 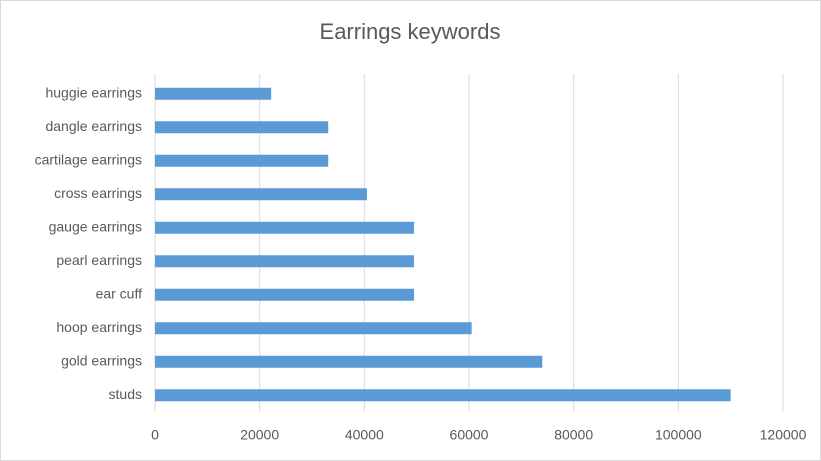 What do you see at coordinates (93, 92) in the screenshot?
I see `y-tick-label: huggie earrings` at bounding box center [93, 92].